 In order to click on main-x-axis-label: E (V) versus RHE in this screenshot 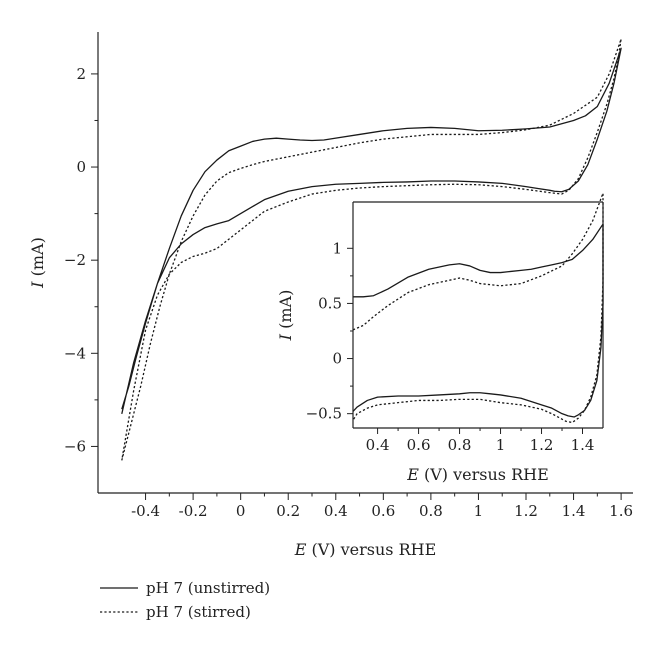, I will do `click(365, 549)`.